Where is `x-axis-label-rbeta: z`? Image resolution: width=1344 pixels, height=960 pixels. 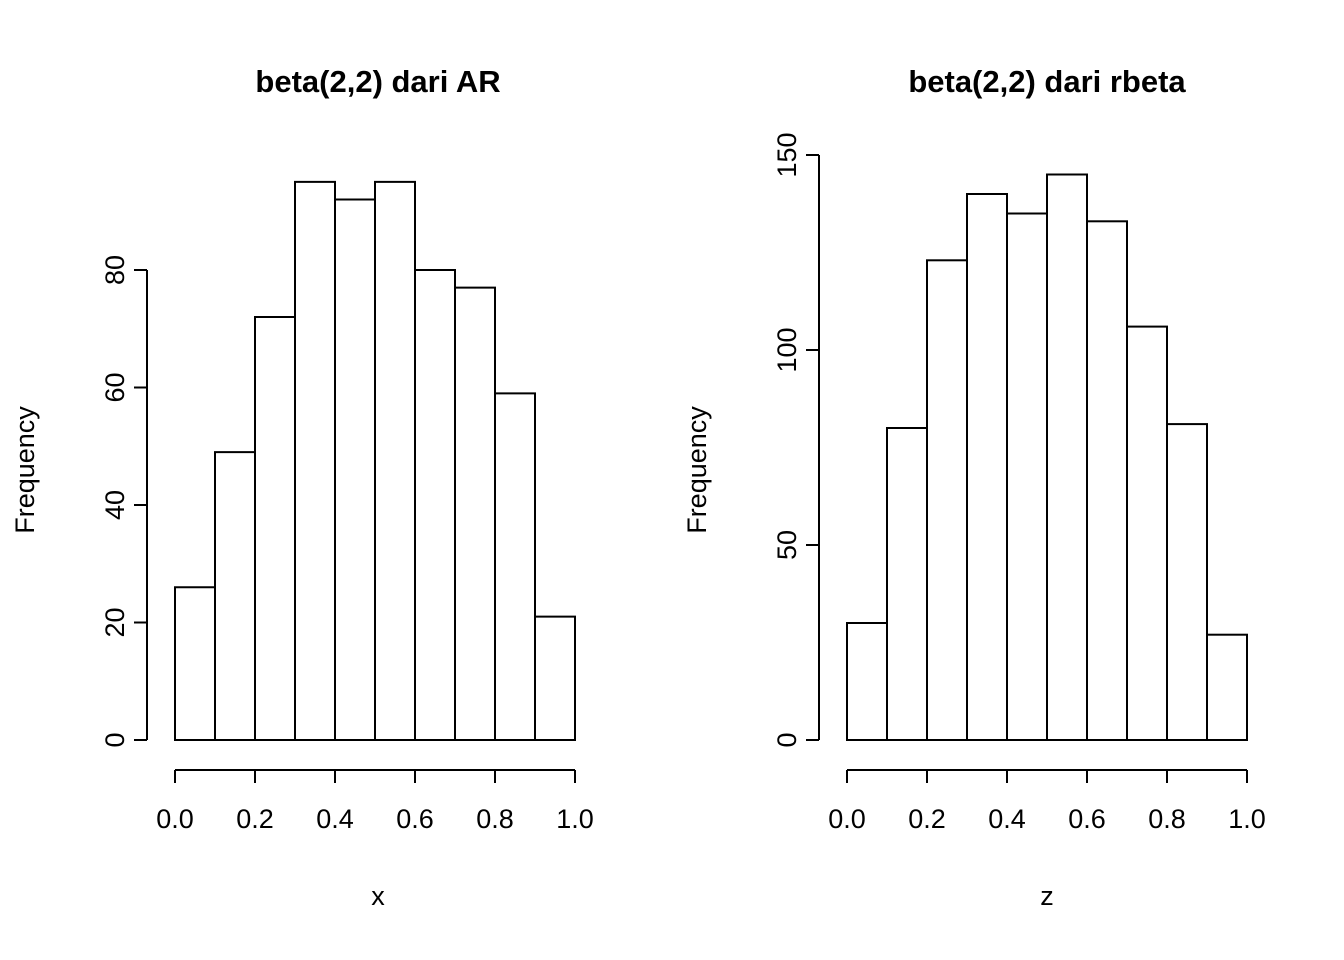 x-axis-label-rbeta: z is located at coordinates (1047, 896).